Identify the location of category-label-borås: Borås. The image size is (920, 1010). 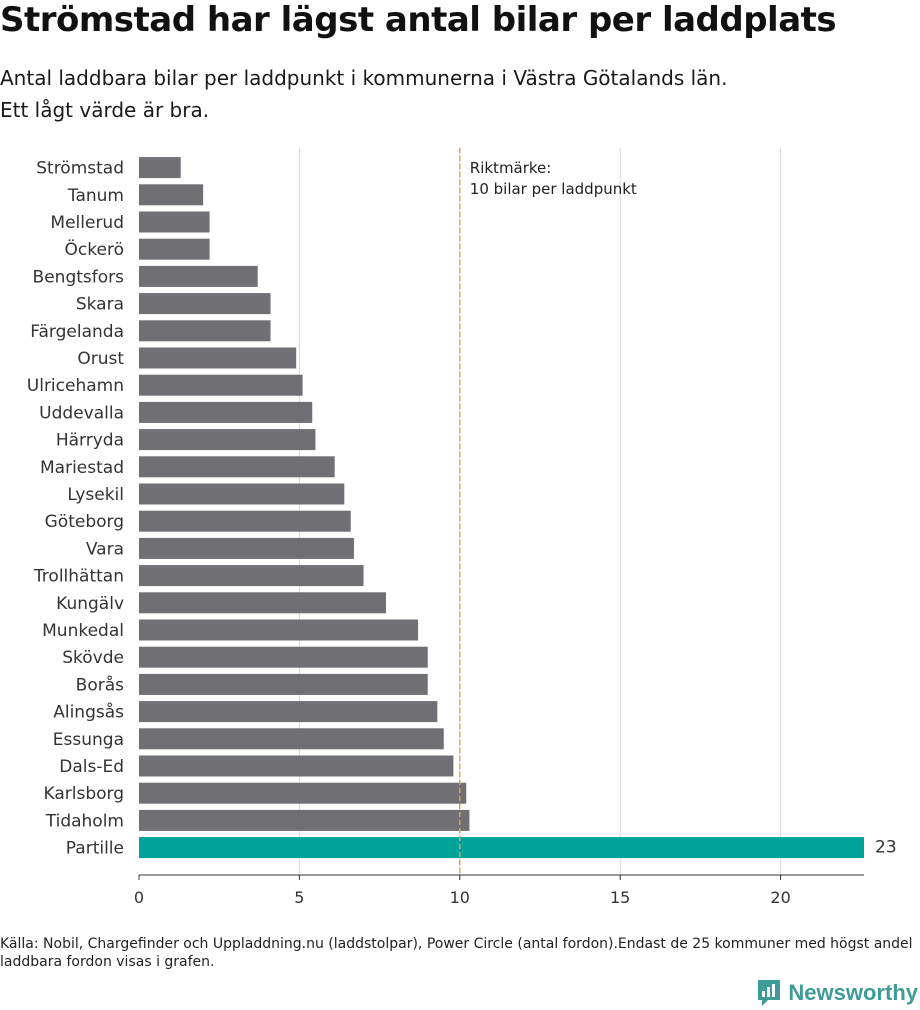
(100, 684).